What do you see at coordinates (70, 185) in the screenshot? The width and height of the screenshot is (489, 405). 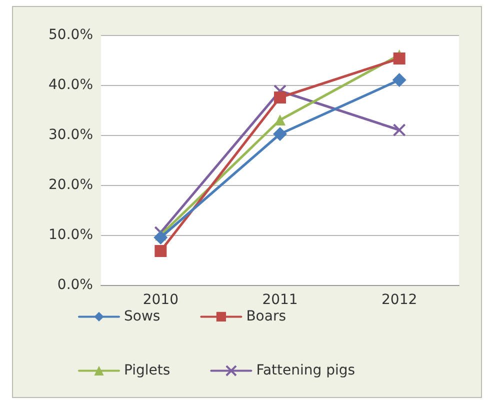 I see `y-tick-label: 20.0%` at bounding box center [70, 185].